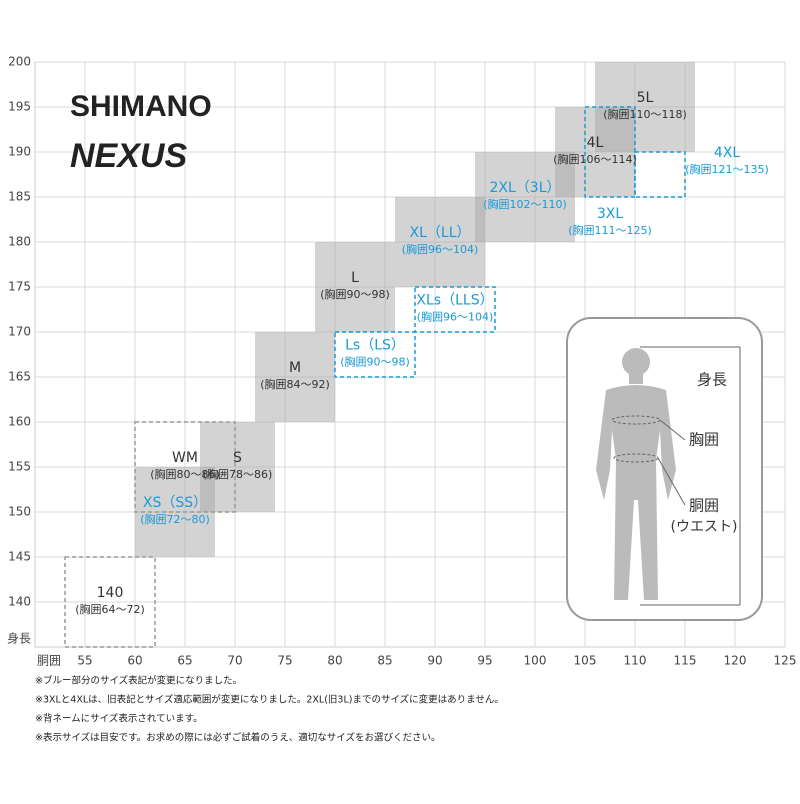 The image size is (800, 804). Describe the element at coordinates (19, 467) in the screenshot. I see `y-tick-label: 155` at that location.